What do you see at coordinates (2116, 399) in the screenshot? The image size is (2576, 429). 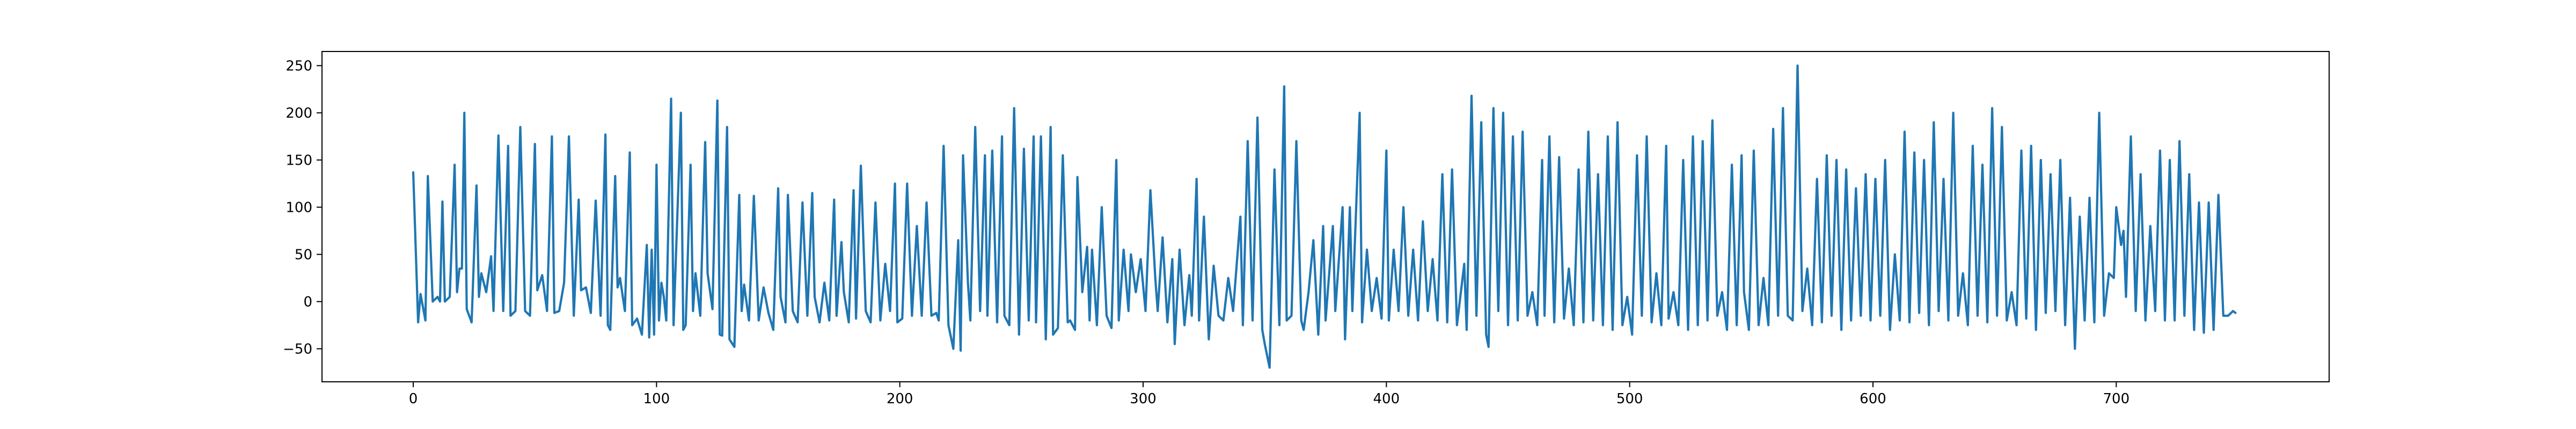 I see `x-tick-label: 700` at bounding box center [2116, 399].